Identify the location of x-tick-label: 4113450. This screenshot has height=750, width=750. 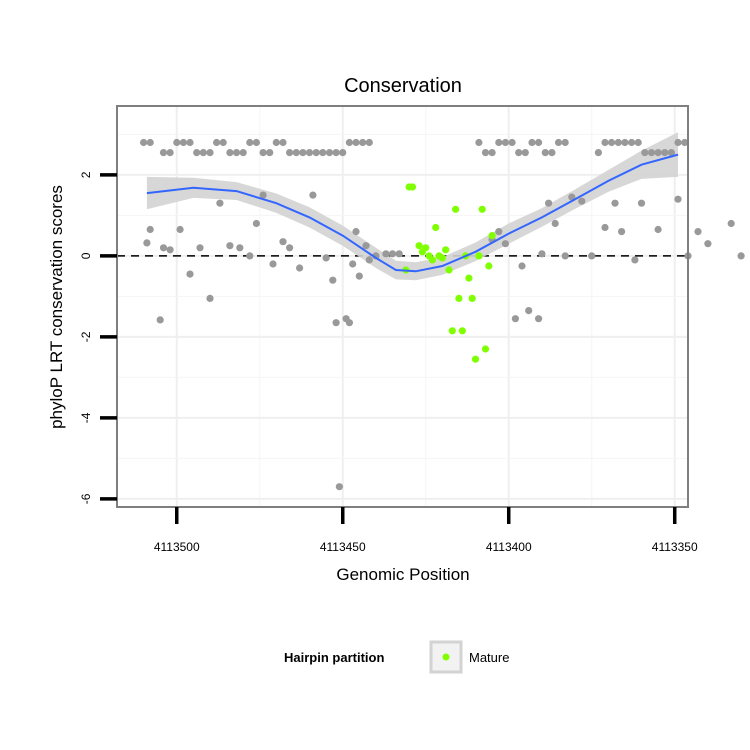
(343, 547).